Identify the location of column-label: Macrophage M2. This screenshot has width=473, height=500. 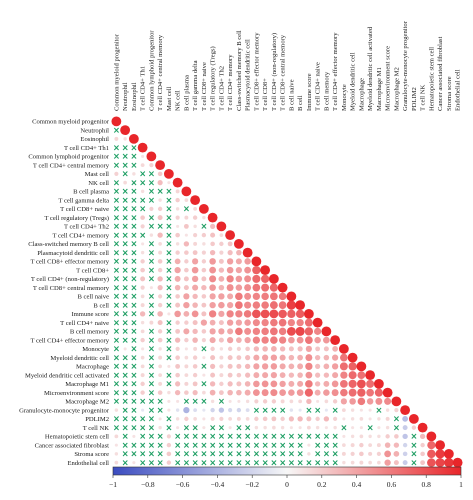
(396, 89).